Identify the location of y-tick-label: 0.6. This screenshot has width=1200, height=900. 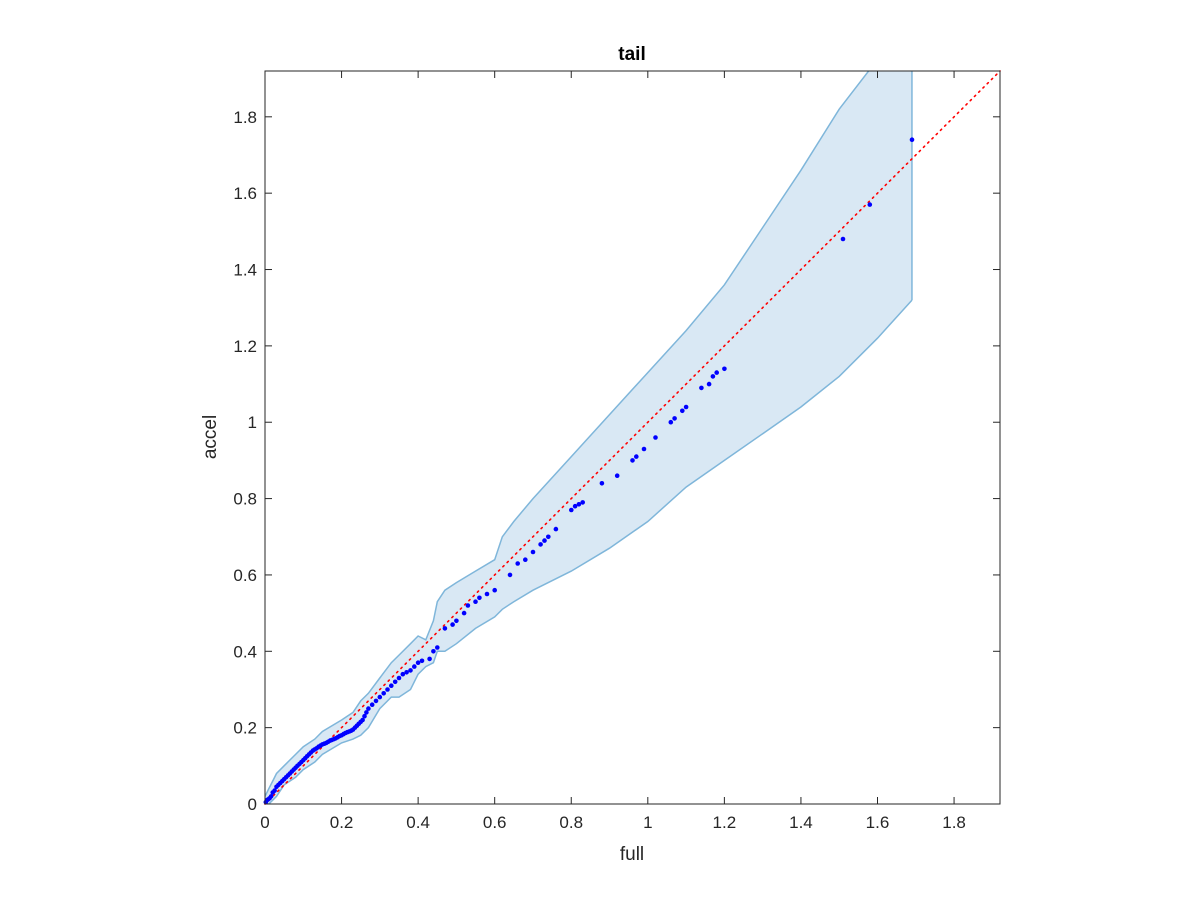
(245, 575).